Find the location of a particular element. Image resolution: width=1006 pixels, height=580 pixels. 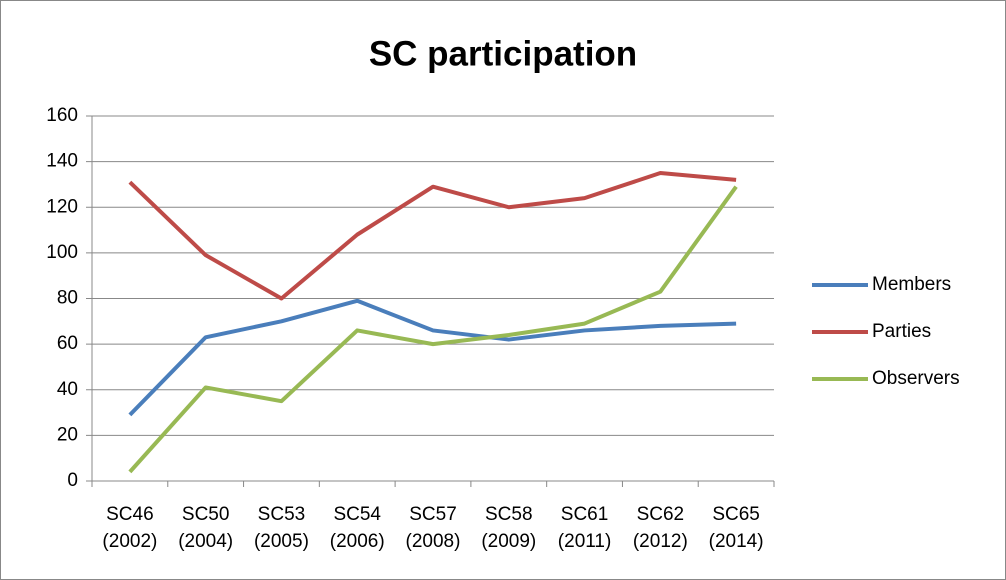

y-tick-label: 20 is located at coordinates (67, 434).